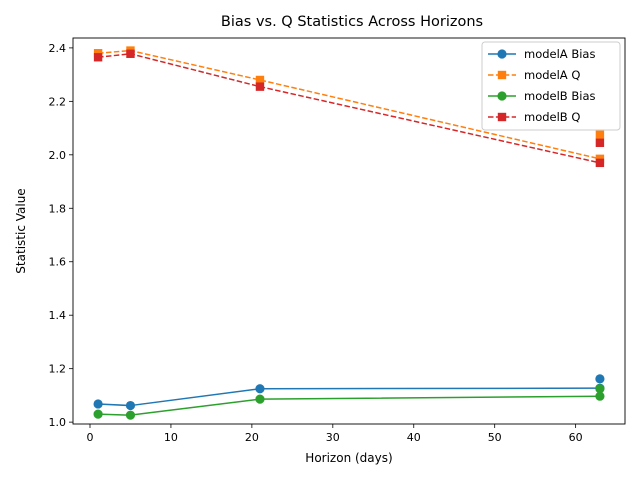 The width and height of the screenshot is (640, 484). Describe the element at coordinates (333, 437) in the screenshot. I see `x-tick-label: 30` at that location.